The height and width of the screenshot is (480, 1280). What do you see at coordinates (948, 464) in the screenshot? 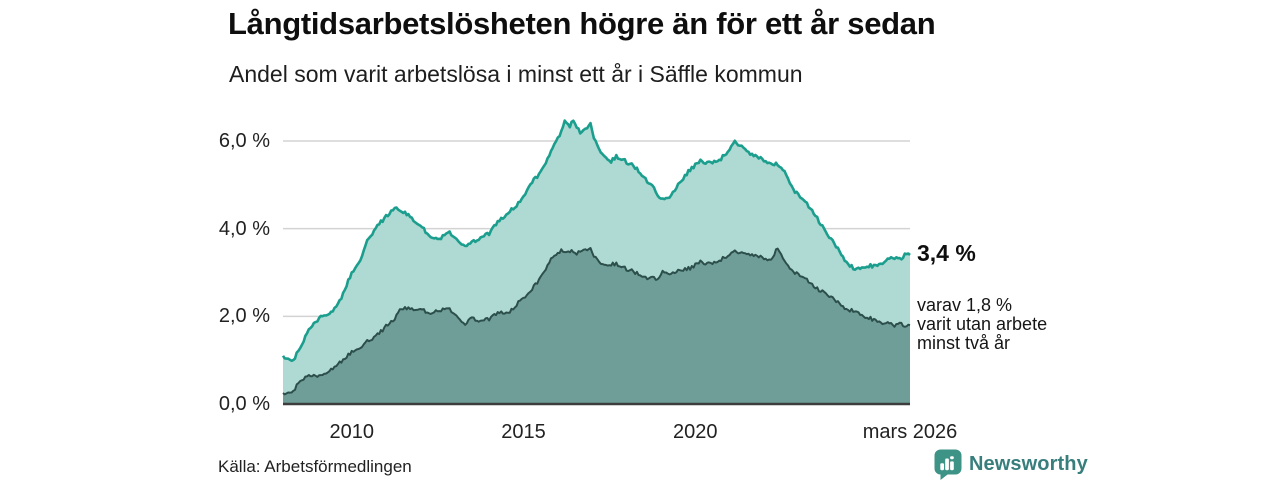
I see `newsworthy-logo-icon` at bounding box center [948, 464].